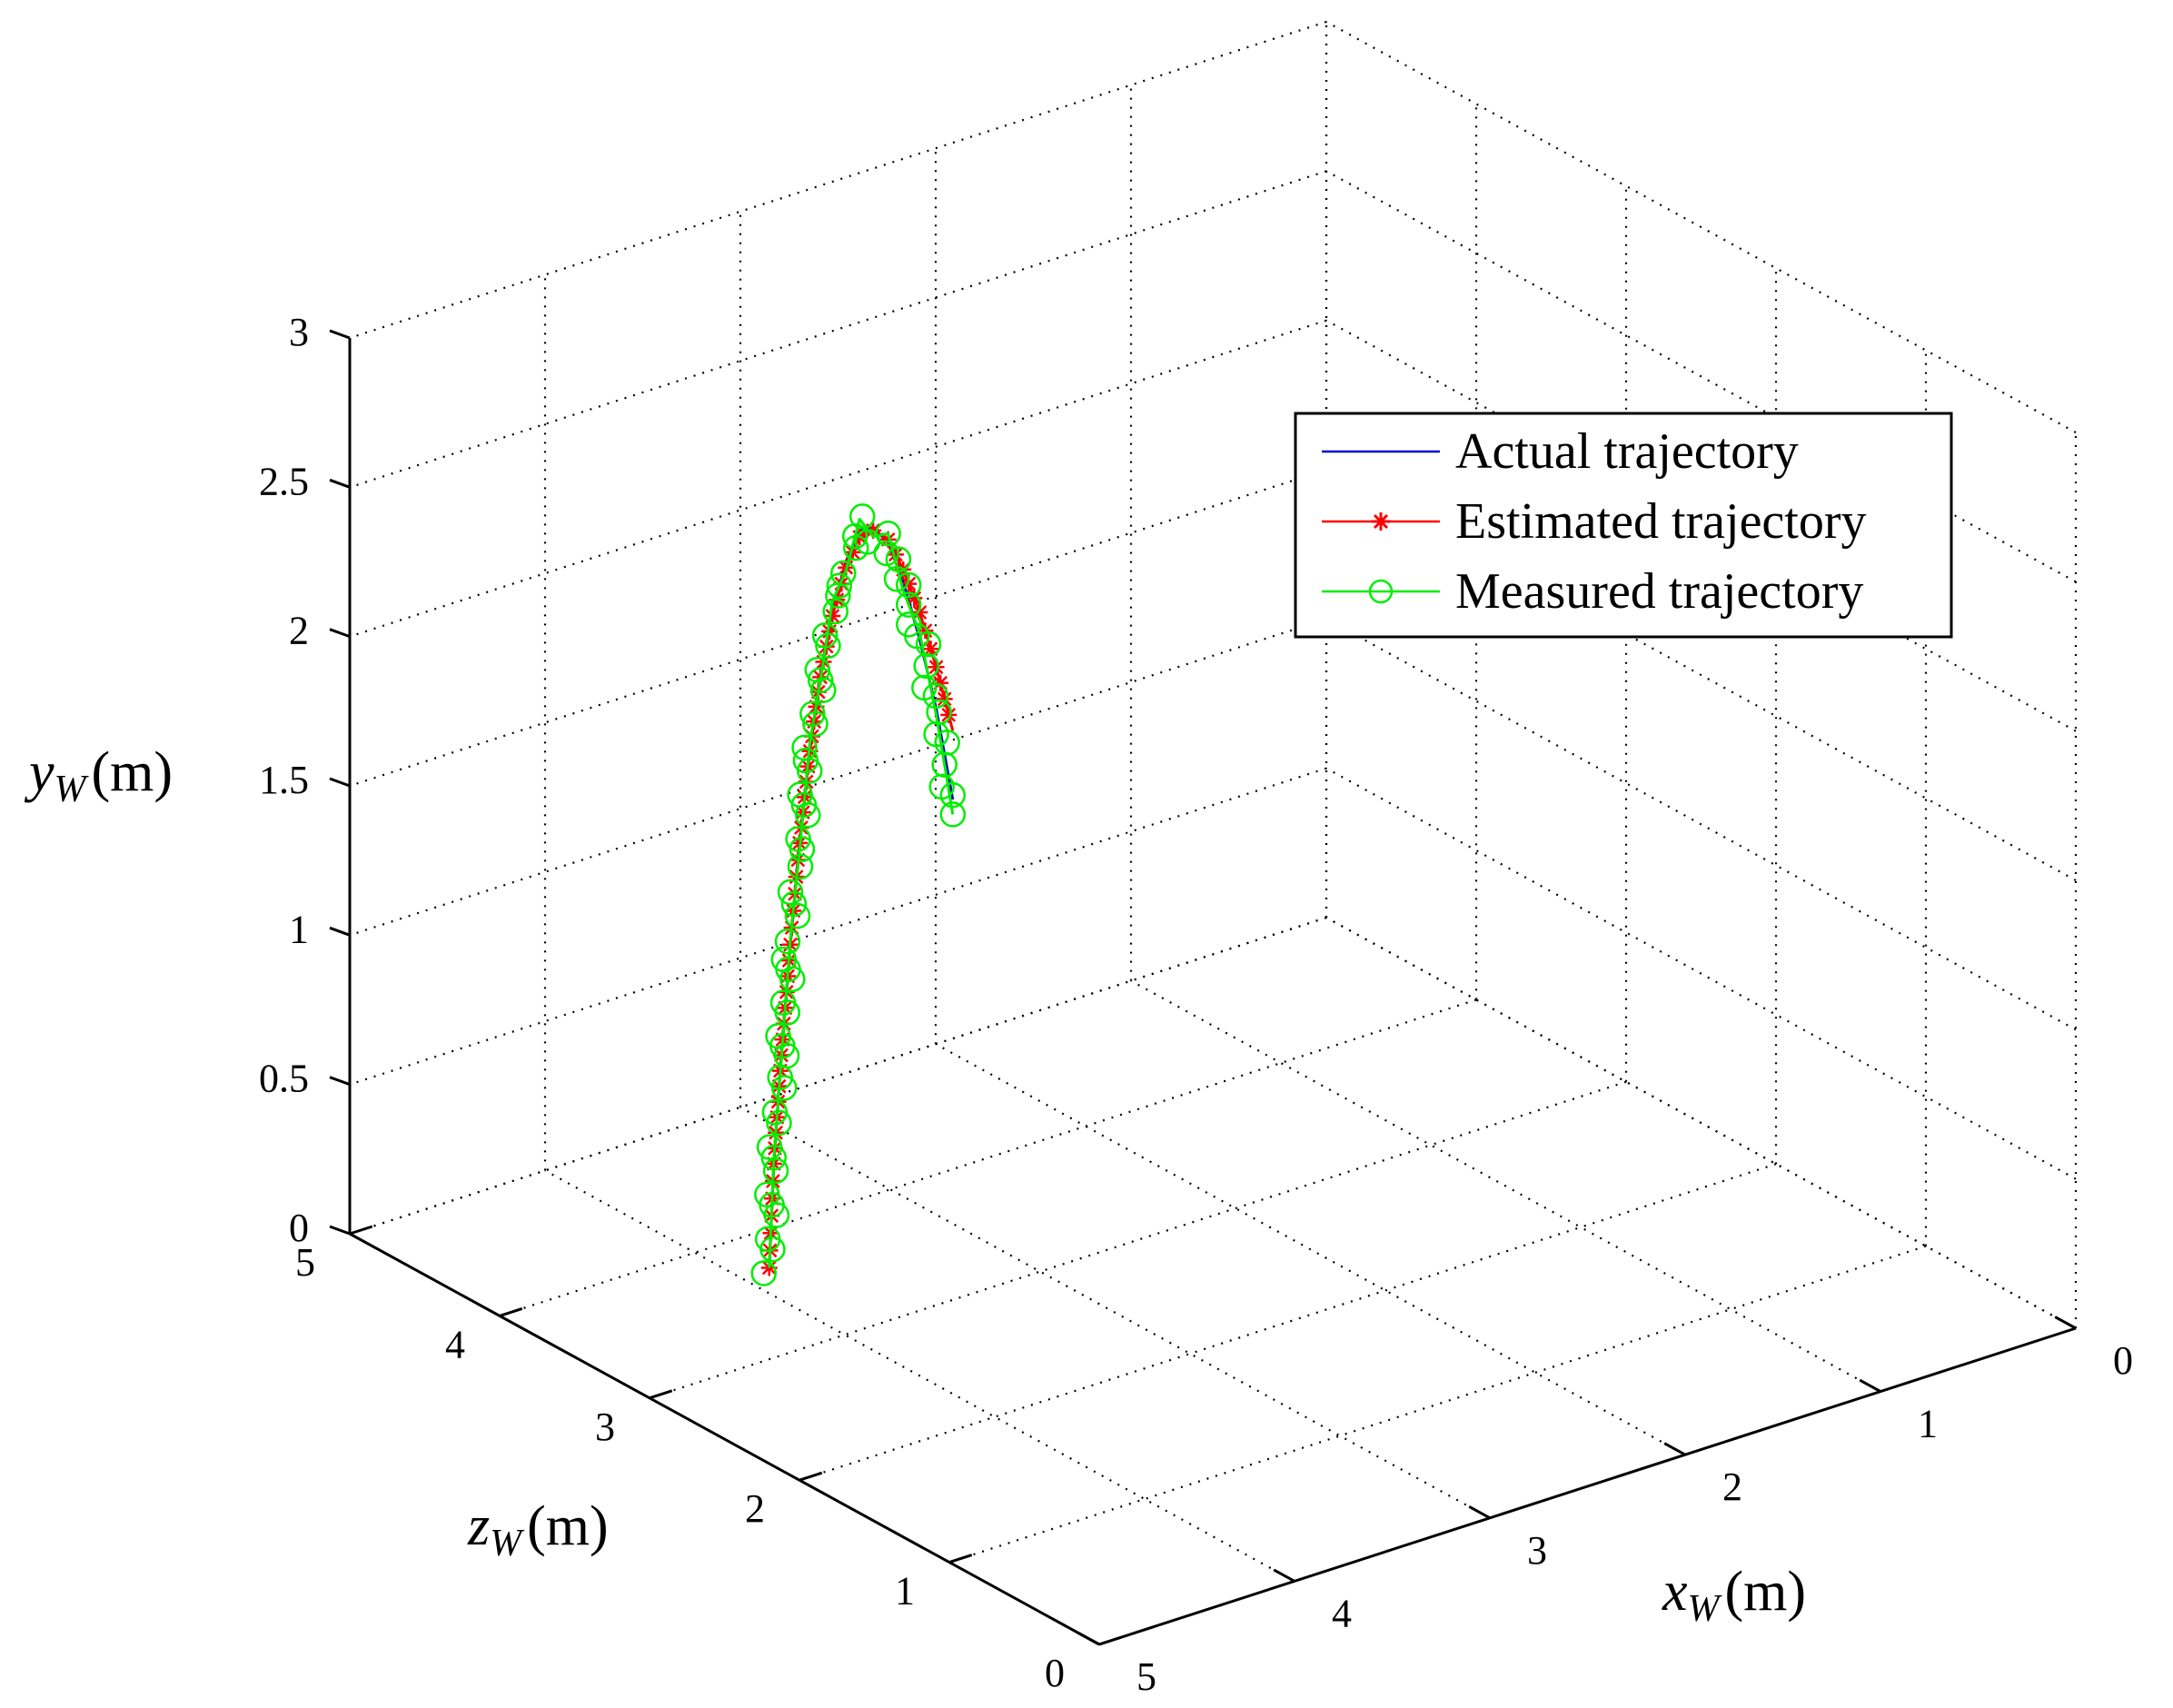 The width and height of the screenshot is (2173, 1708). What do you see at coordinates (305, 1262) in the screenshot?
I see `z-tick-label: 5` at bounding box center [305, 1262].